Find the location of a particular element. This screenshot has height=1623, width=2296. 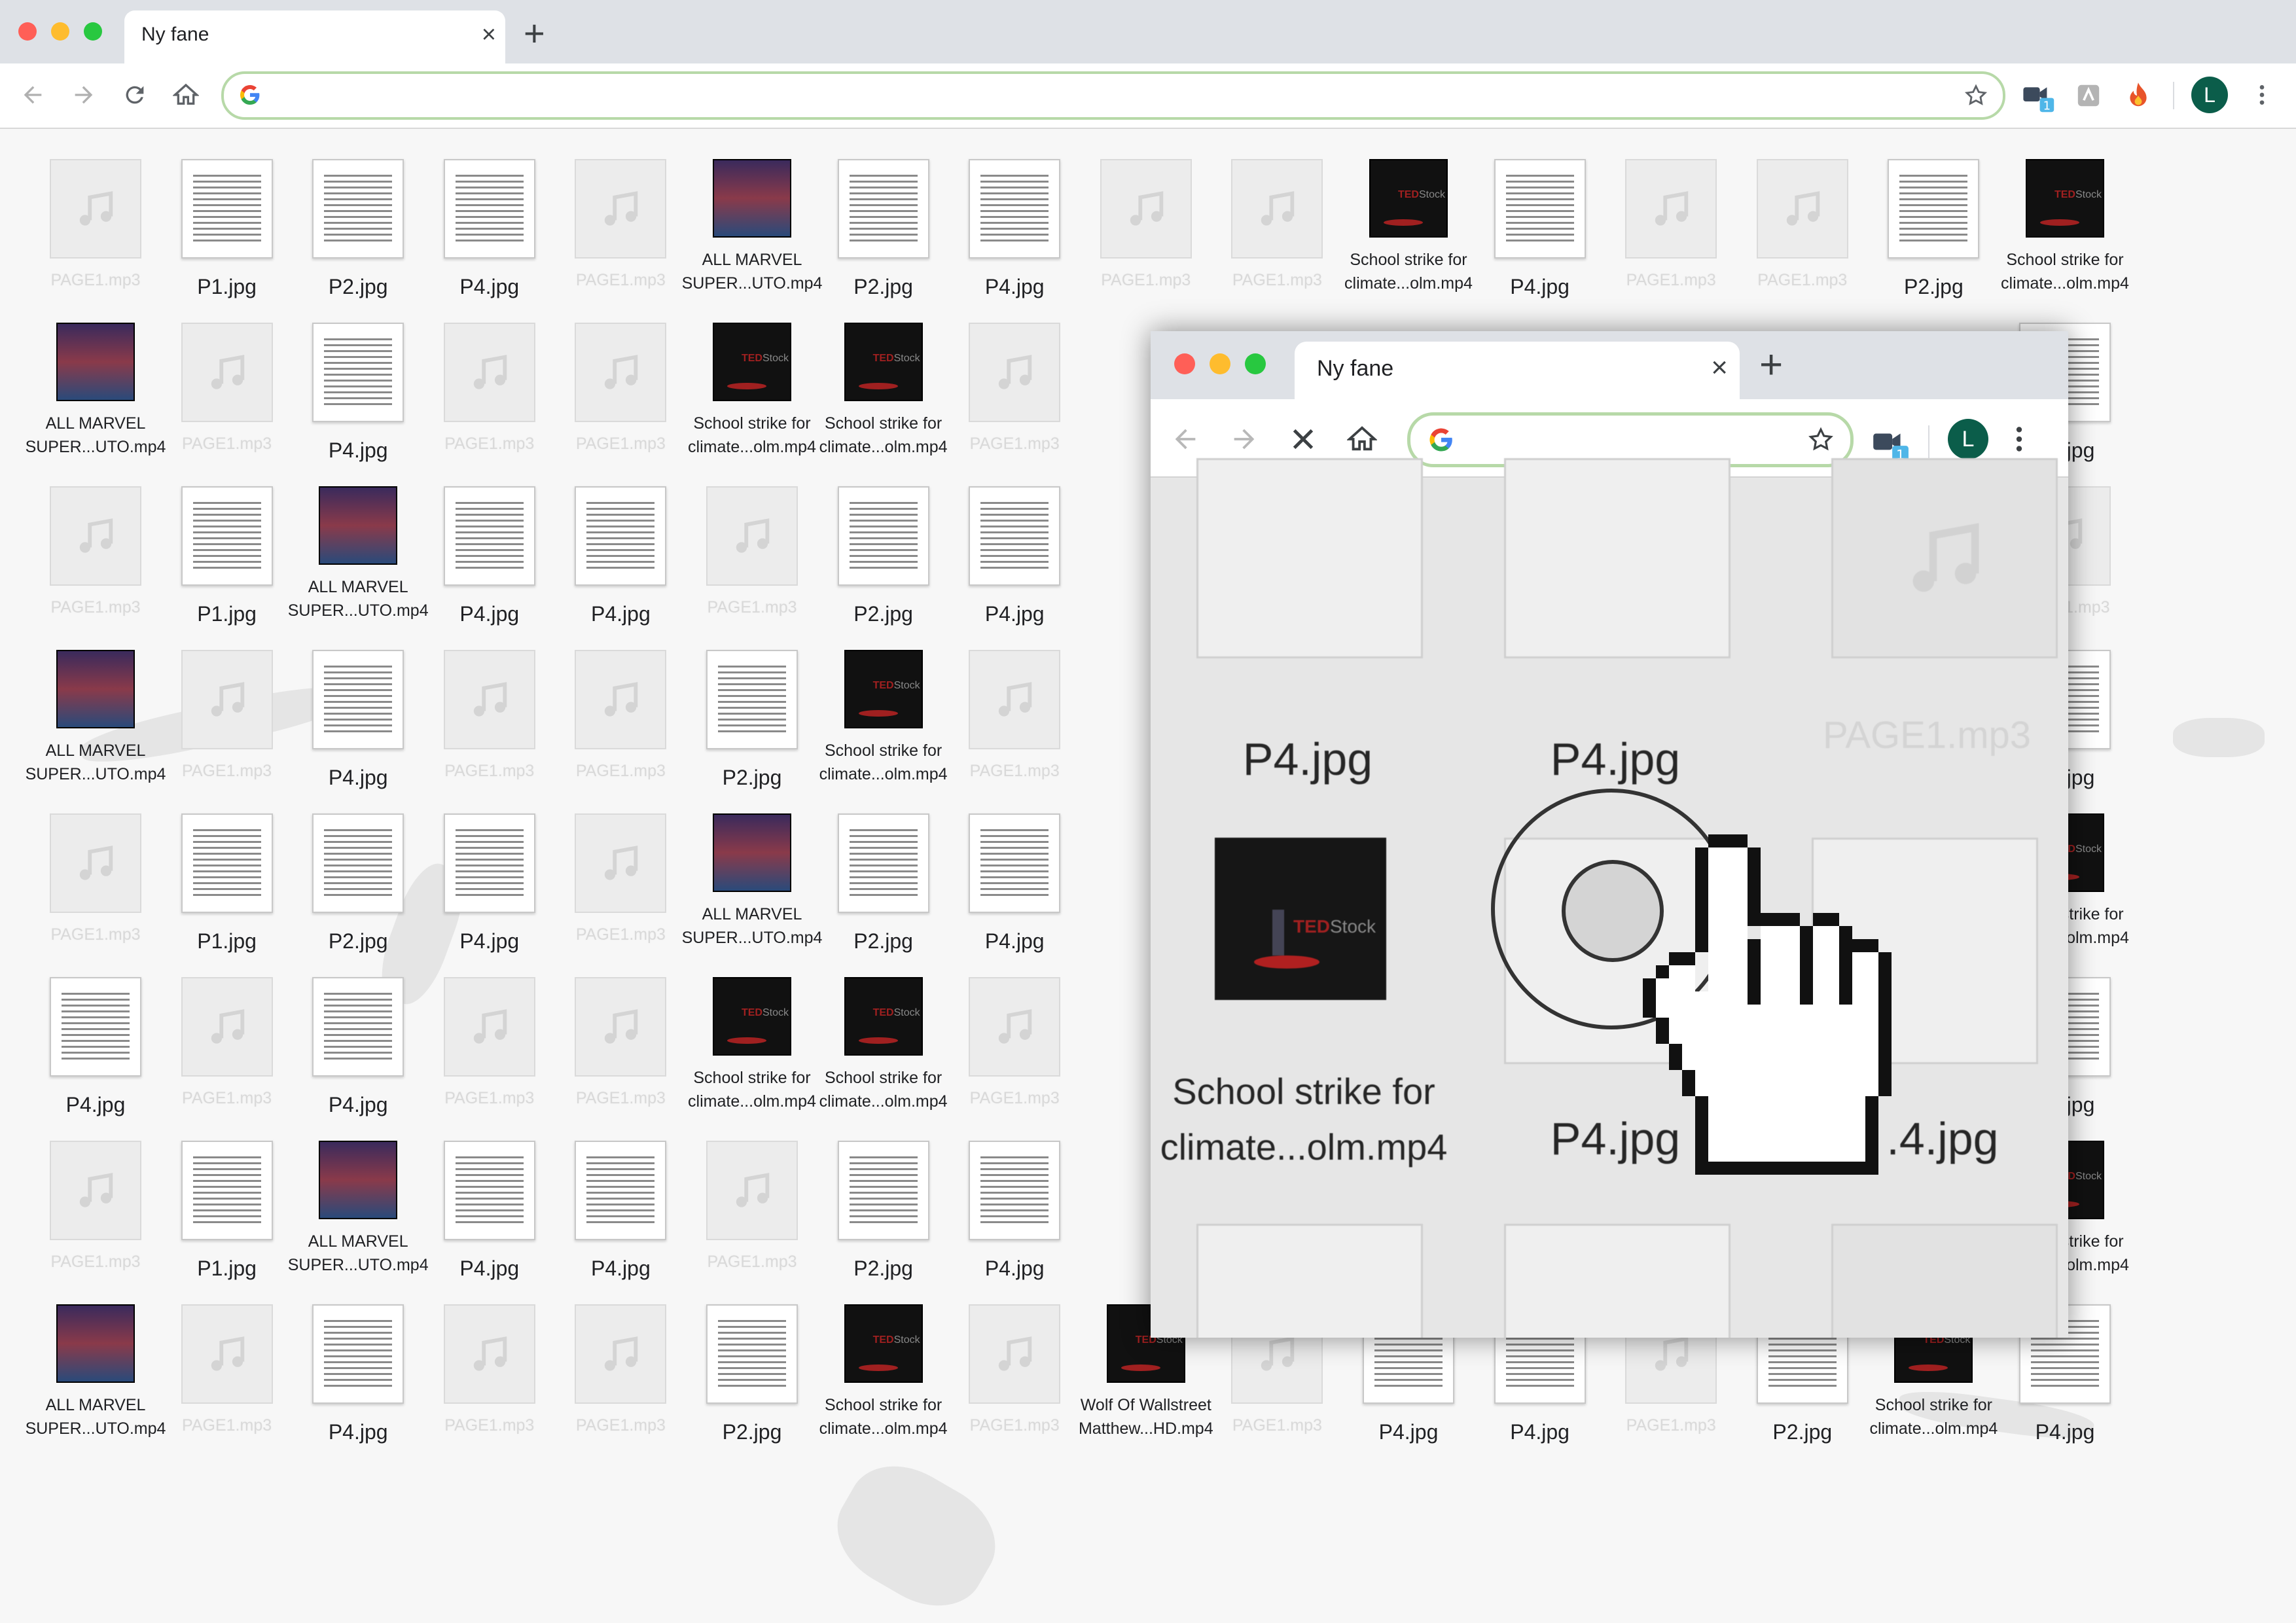

browser-menu-button is located at coordinates (2262, 95).